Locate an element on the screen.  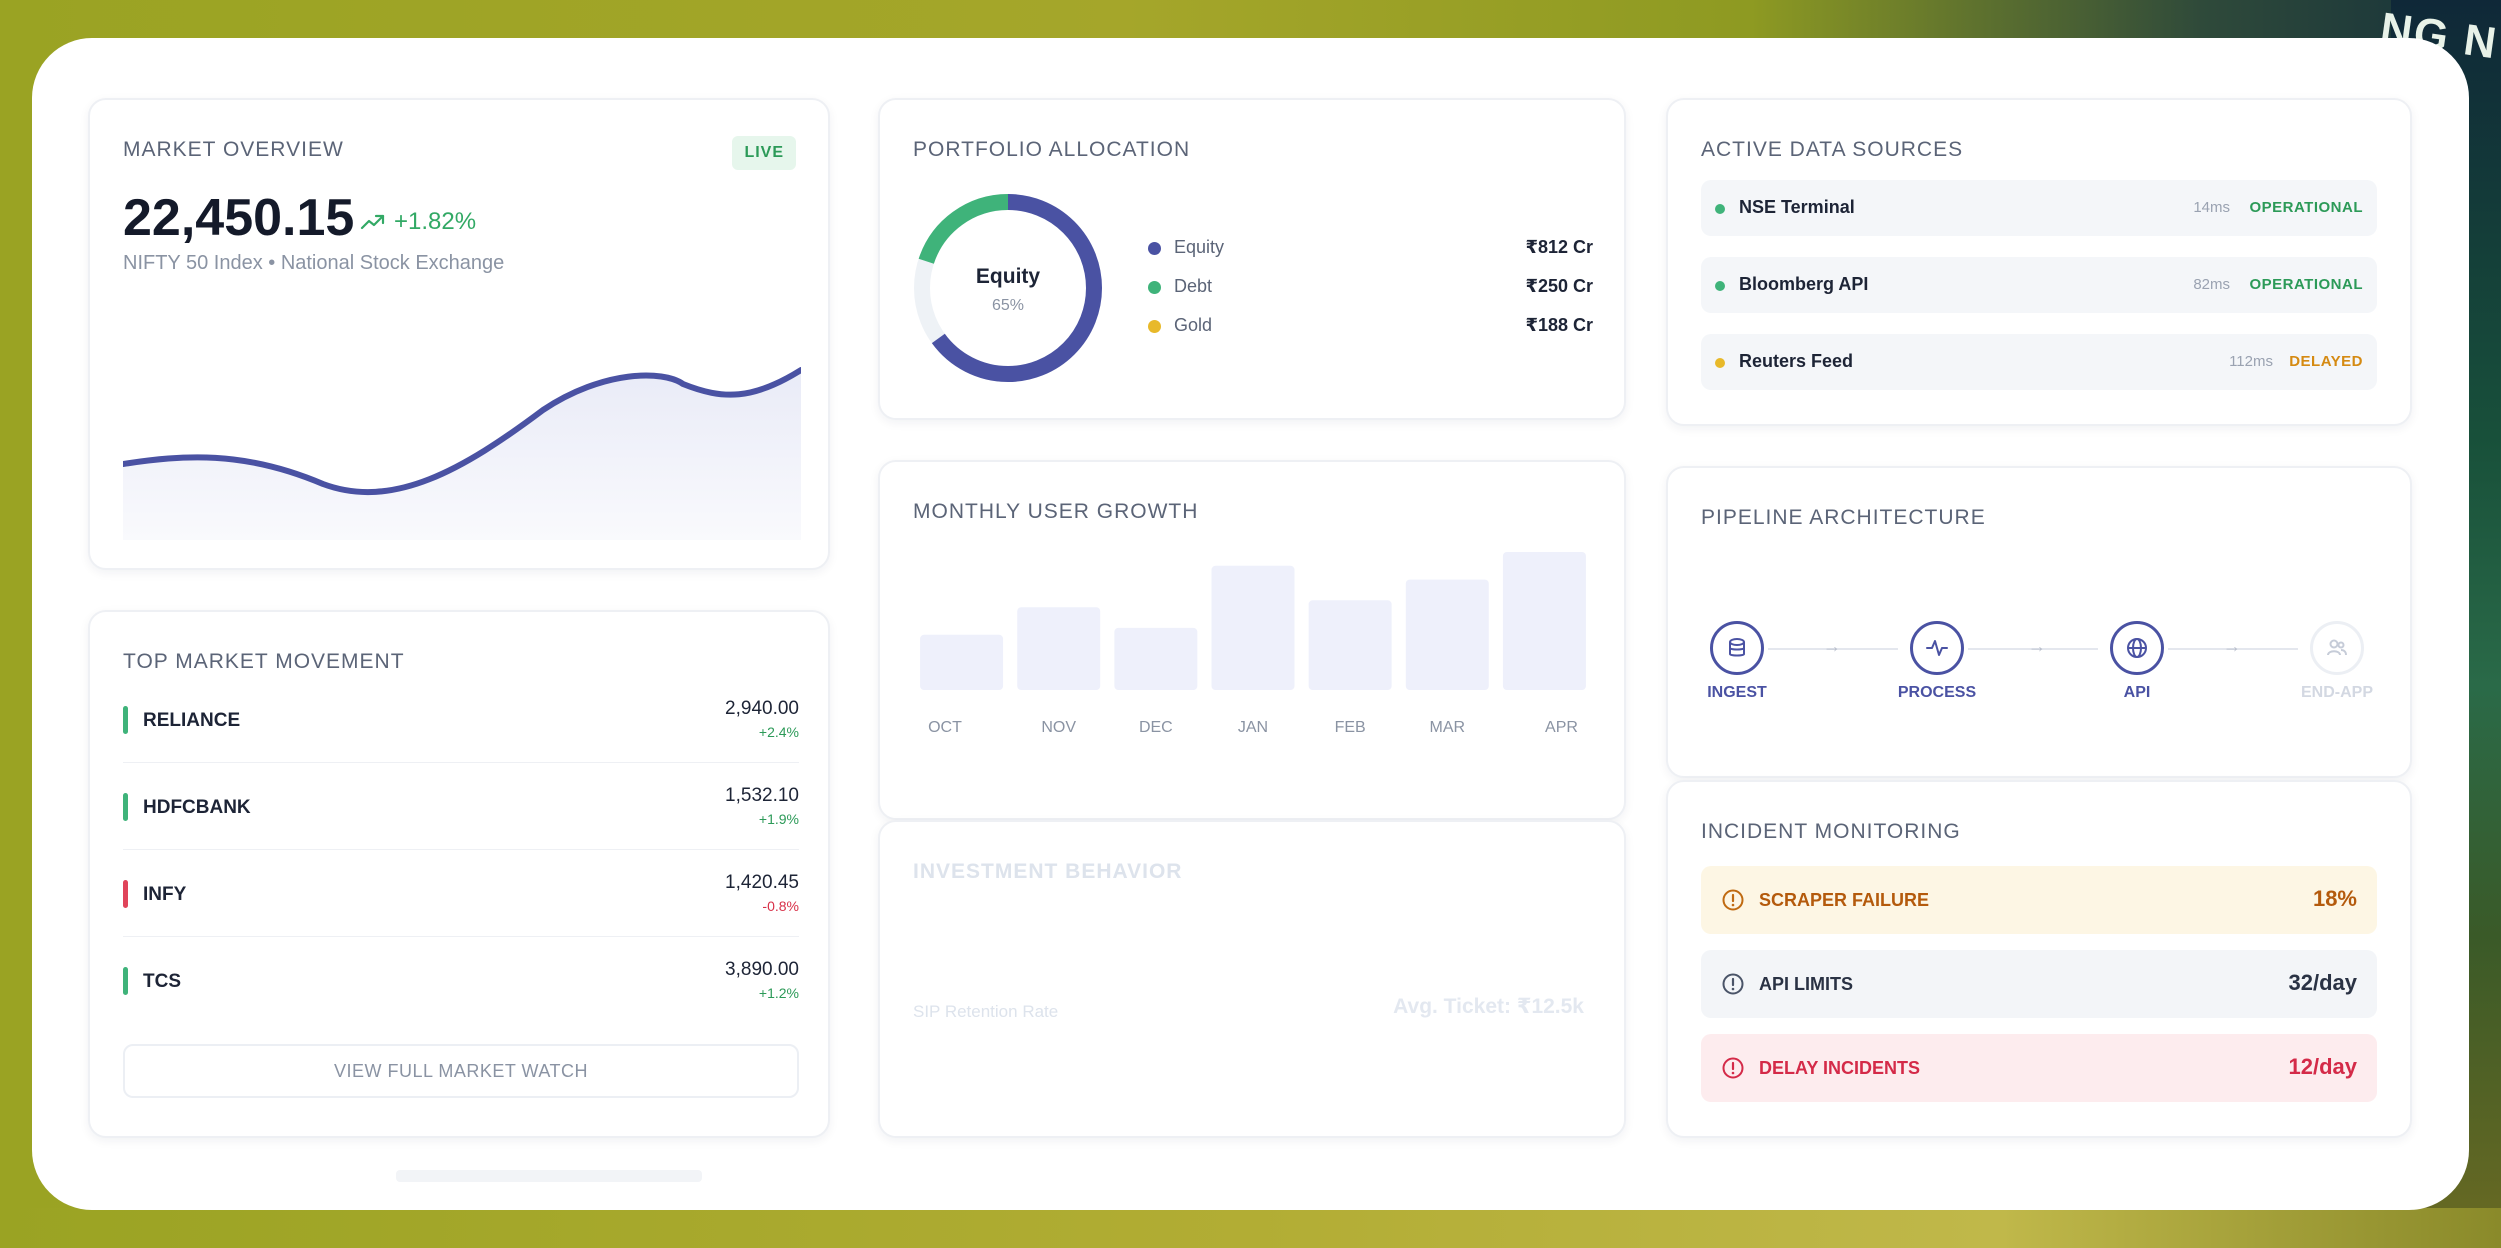
top-movement-title: TOP MARKET MOVEMENT is located at coordinates (264, 661).